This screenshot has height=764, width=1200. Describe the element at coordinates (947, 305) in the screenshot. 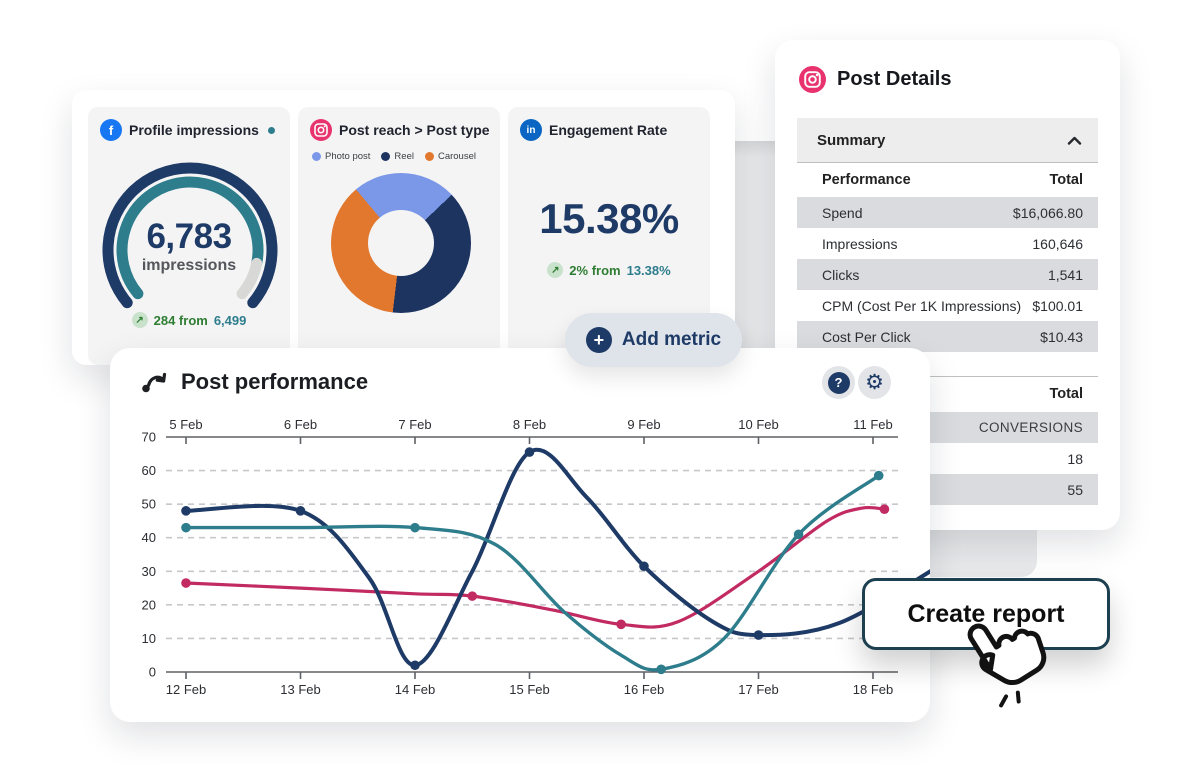

I see `table-row: CPM (Cost Per 1K Impressions) $100.01` at that location.